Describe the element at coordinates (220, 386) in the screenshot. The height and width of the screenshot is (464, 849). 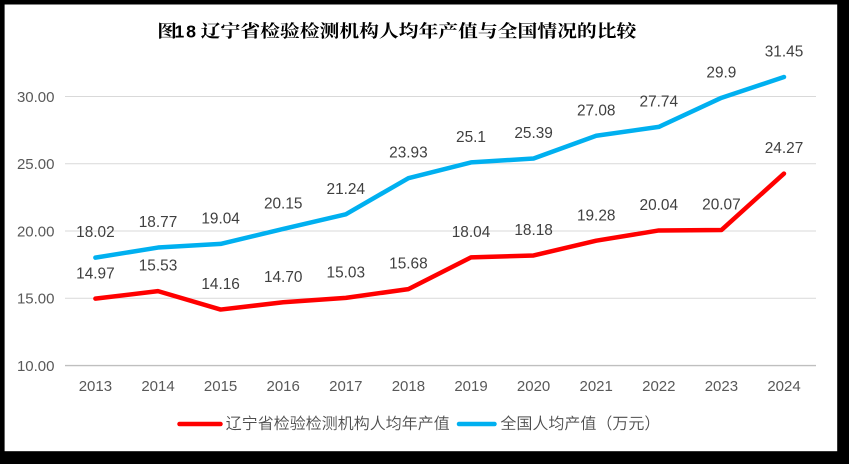
I see `svg-text: 2015` at that location.